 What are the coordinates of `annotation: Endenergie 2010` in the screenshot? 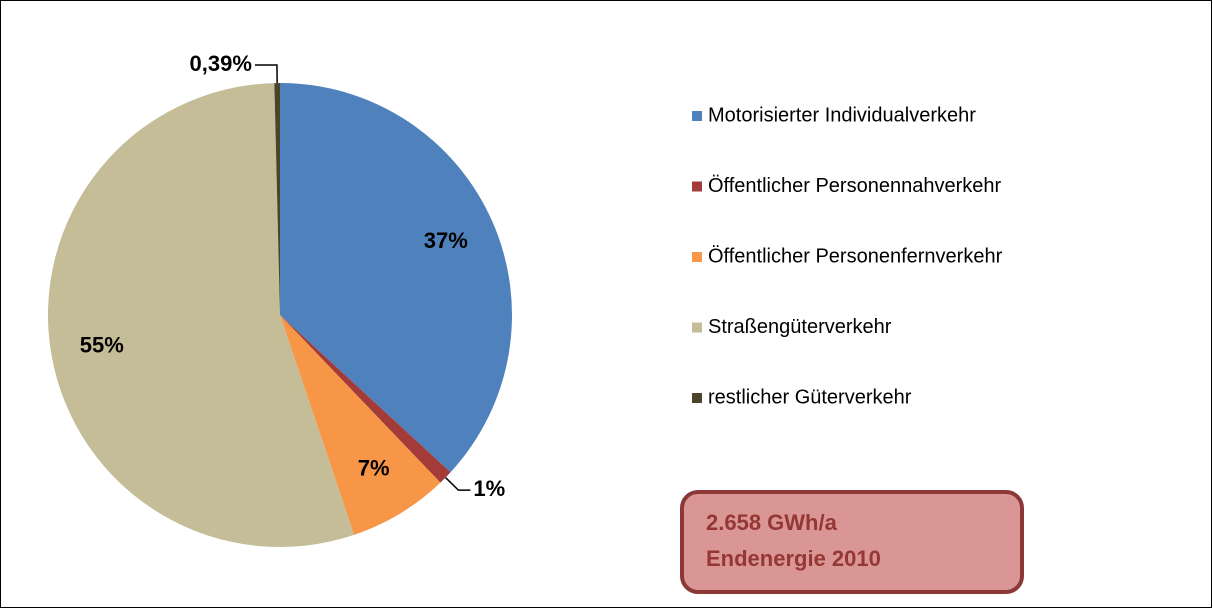 It's located at (793, 558).